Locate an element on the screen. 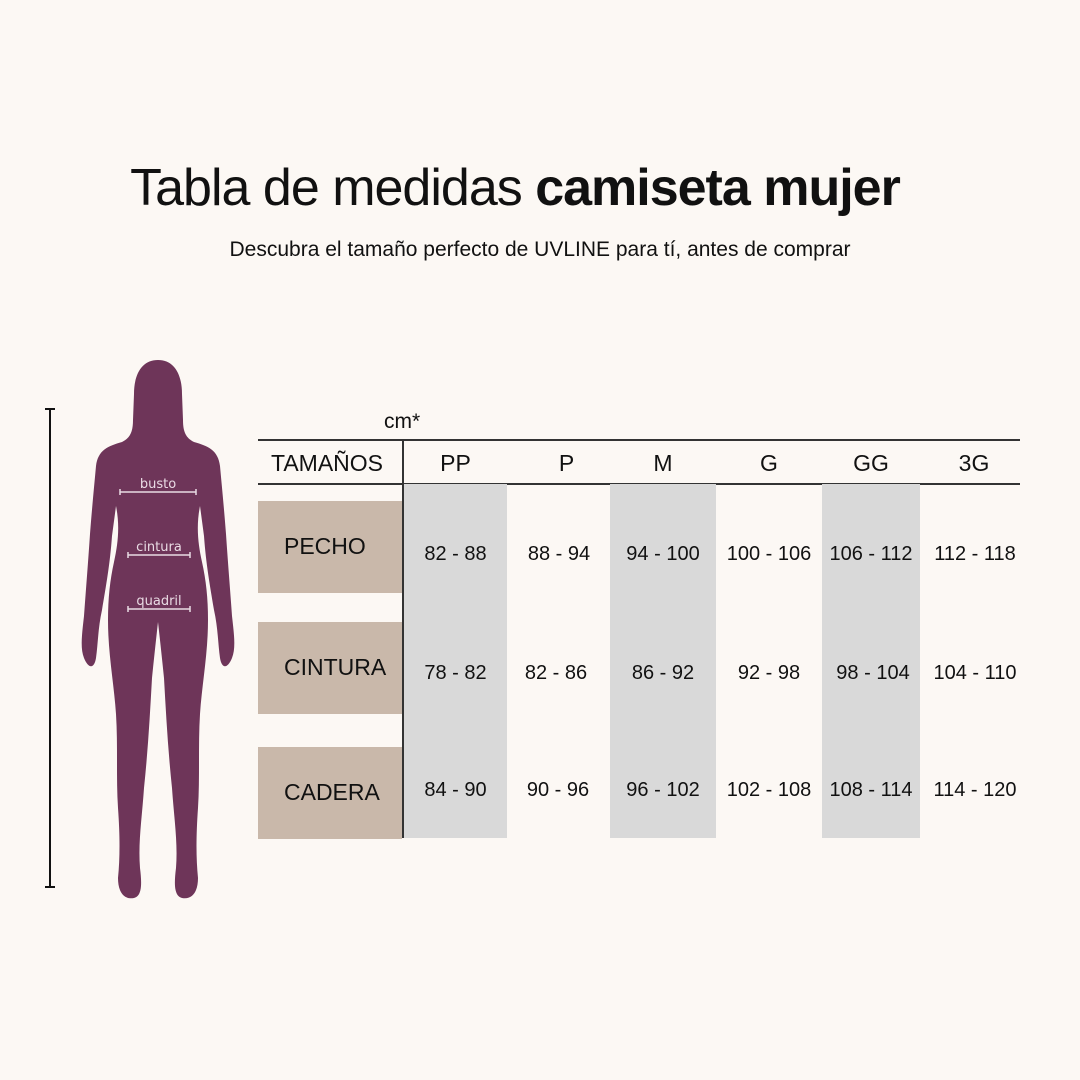  table-cell: 82 - 88 is located at coordinates (455, 554).